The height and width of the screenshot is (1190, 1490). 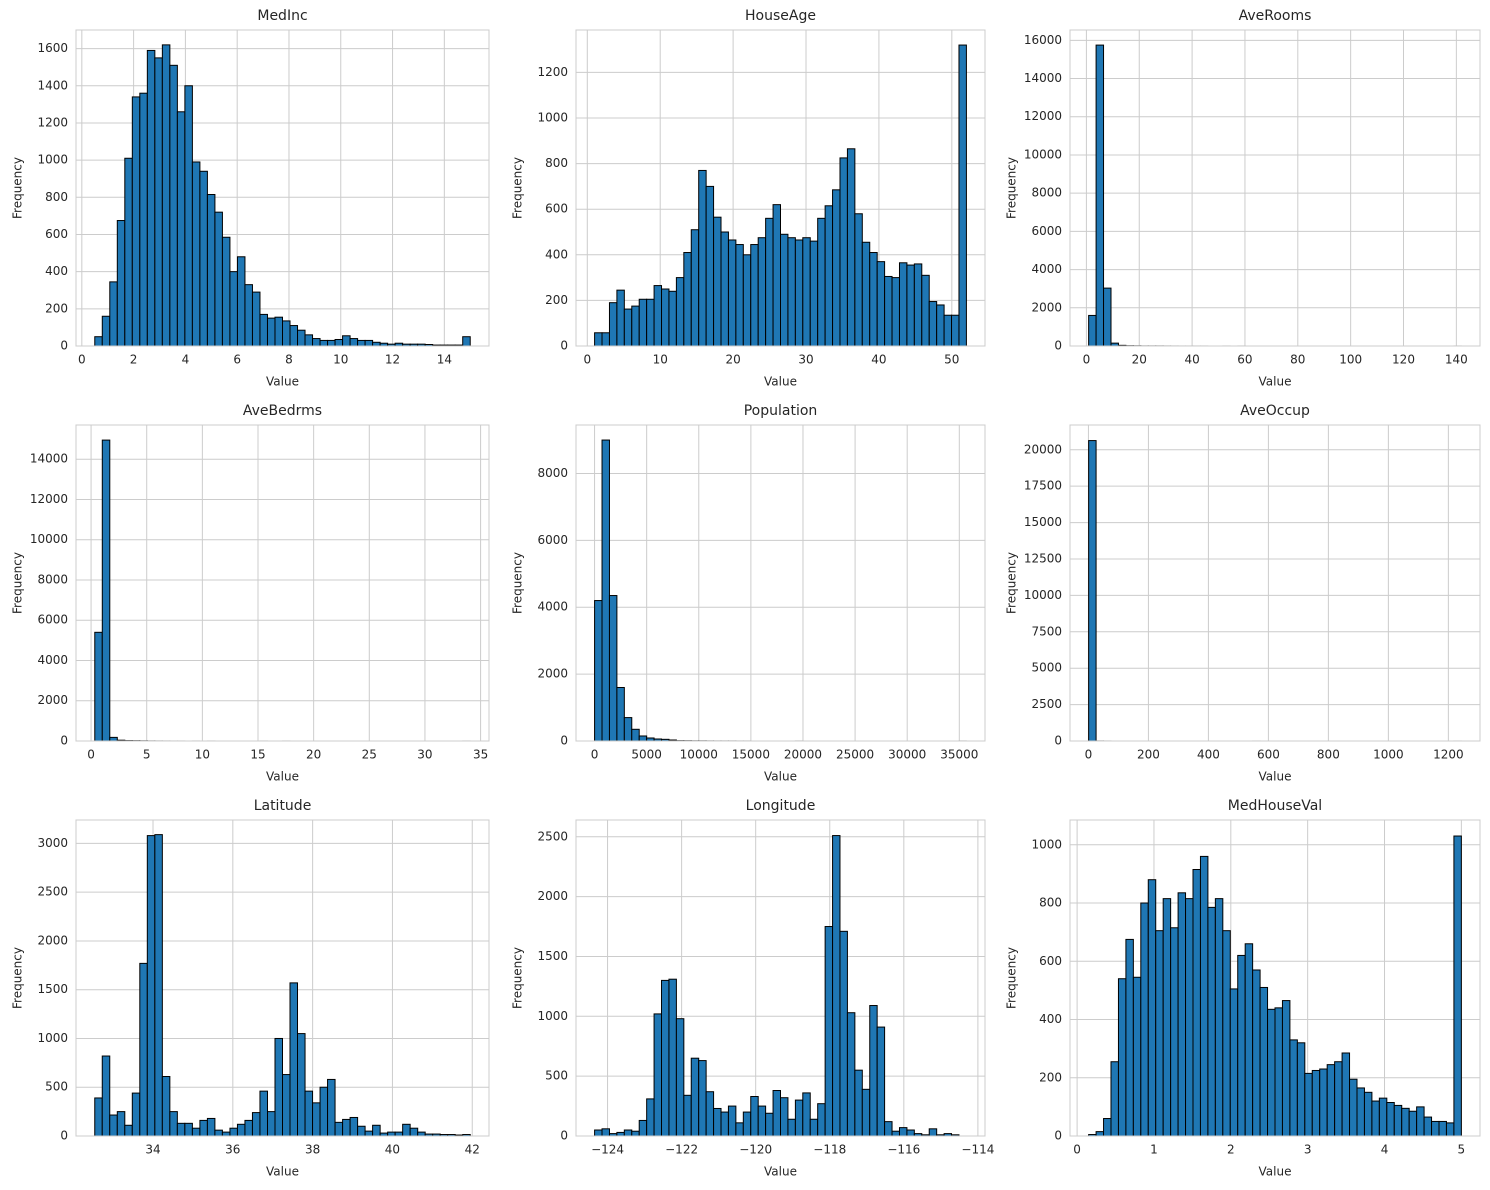 What do you see at coordinates (1208, 755) in the screenshot?
I see `x-tick-label: 400` at bounding box center [1208, 755].